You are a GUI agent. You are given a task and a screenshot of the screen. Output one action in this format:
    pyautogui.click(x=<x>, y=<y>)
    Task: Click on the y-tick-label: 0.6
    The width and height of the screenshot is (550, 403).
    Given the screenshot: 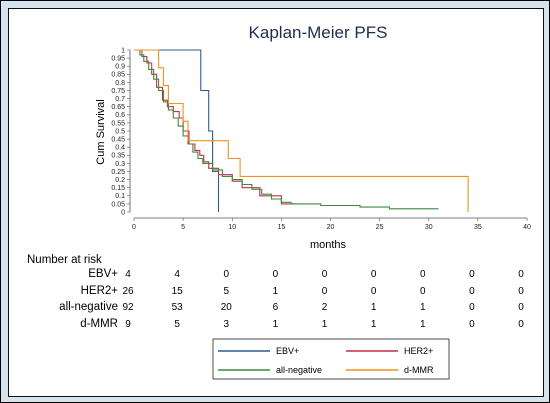 What is the action you would take?
    pyautogui.click(x=120, y=115)
    